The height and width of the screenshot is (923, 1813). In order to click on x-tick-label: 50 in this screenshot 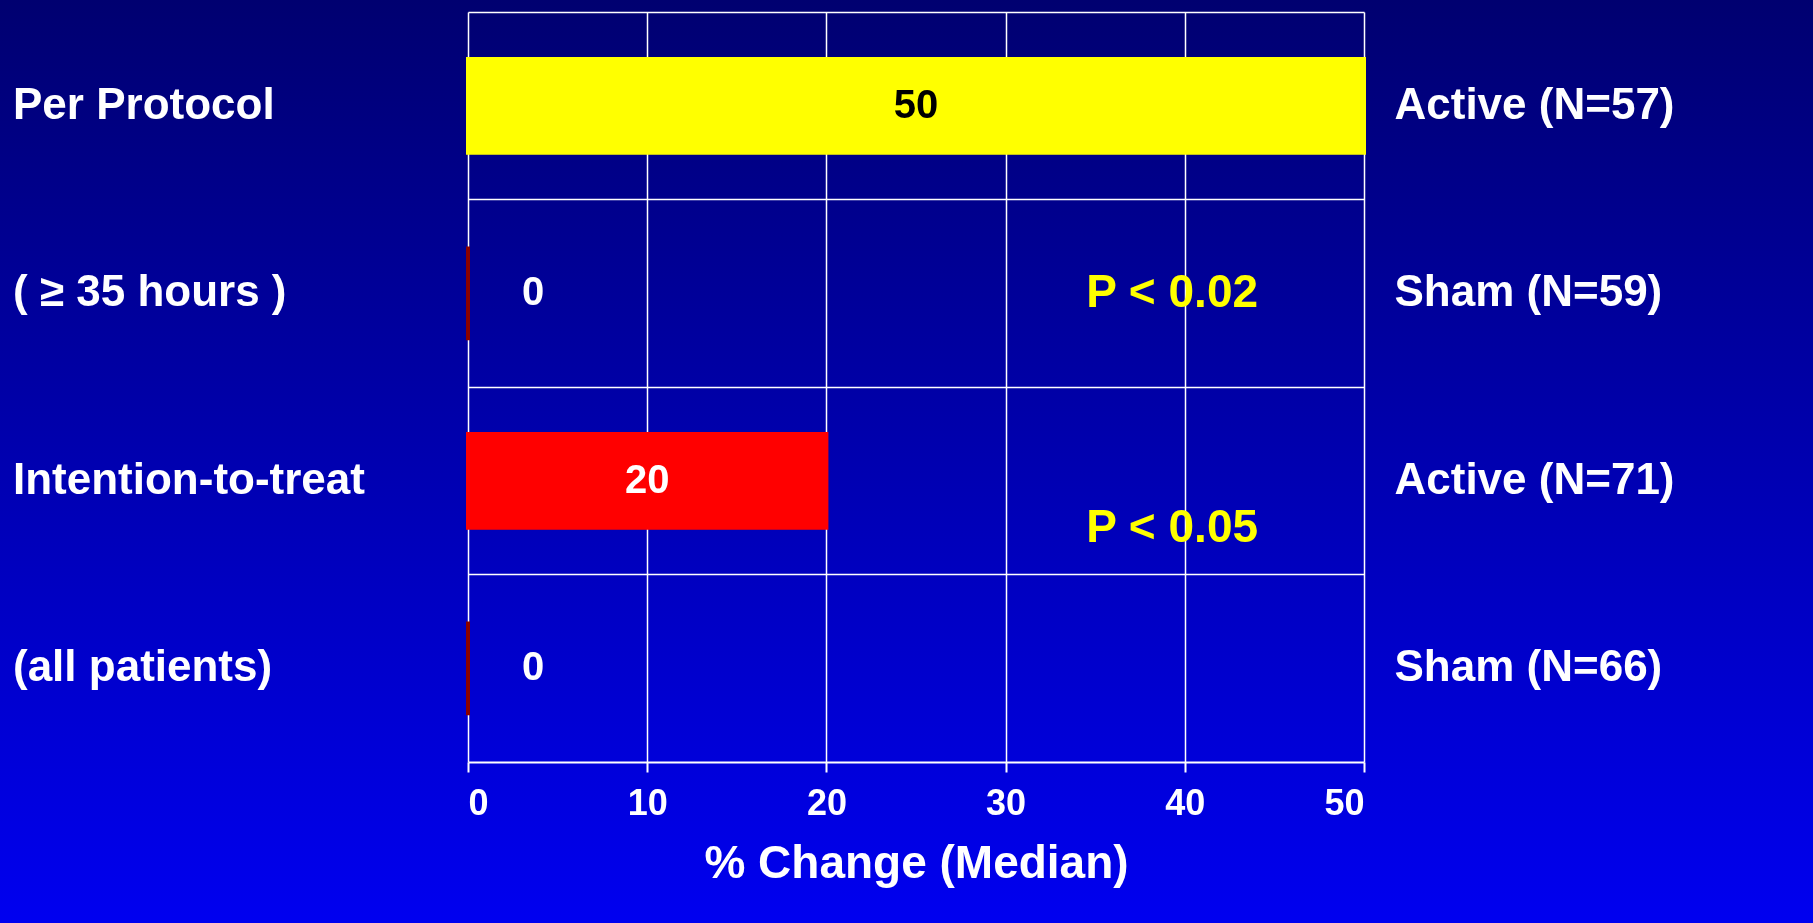, I will do `click(1344, 802)`.